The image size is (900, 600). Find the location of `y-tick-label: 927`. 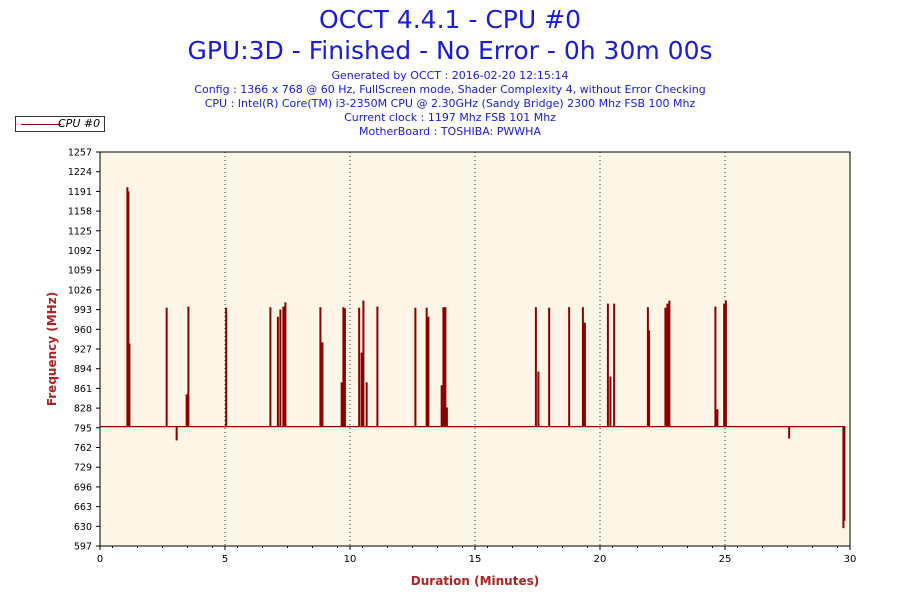

y-tick-label: 927 is located at coordinates (83, 350).